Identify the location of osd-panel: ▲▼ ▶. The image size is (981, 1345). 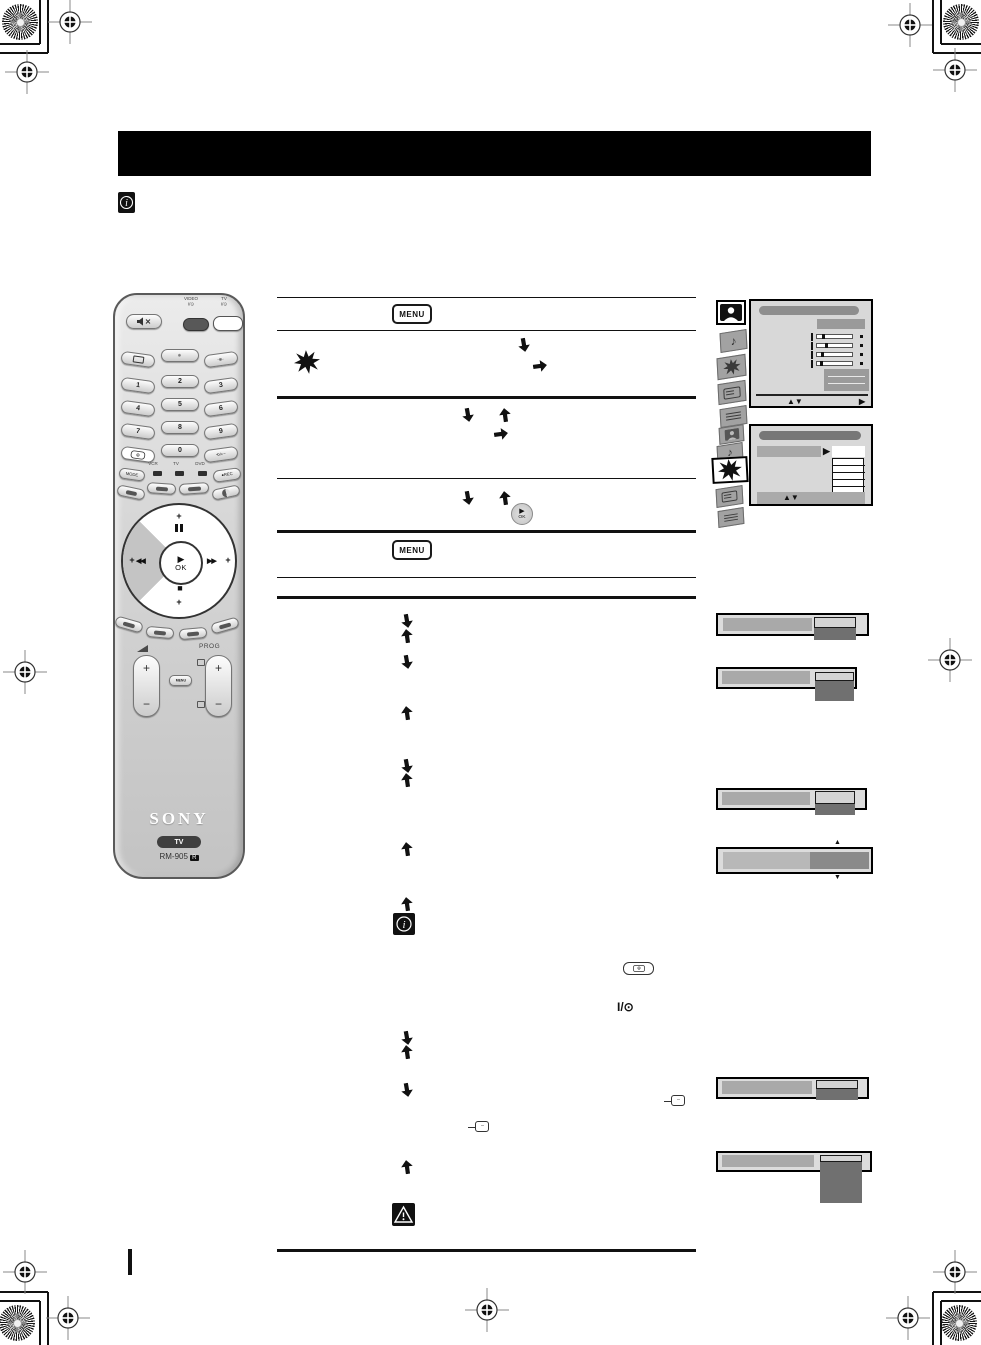
(811, 353).